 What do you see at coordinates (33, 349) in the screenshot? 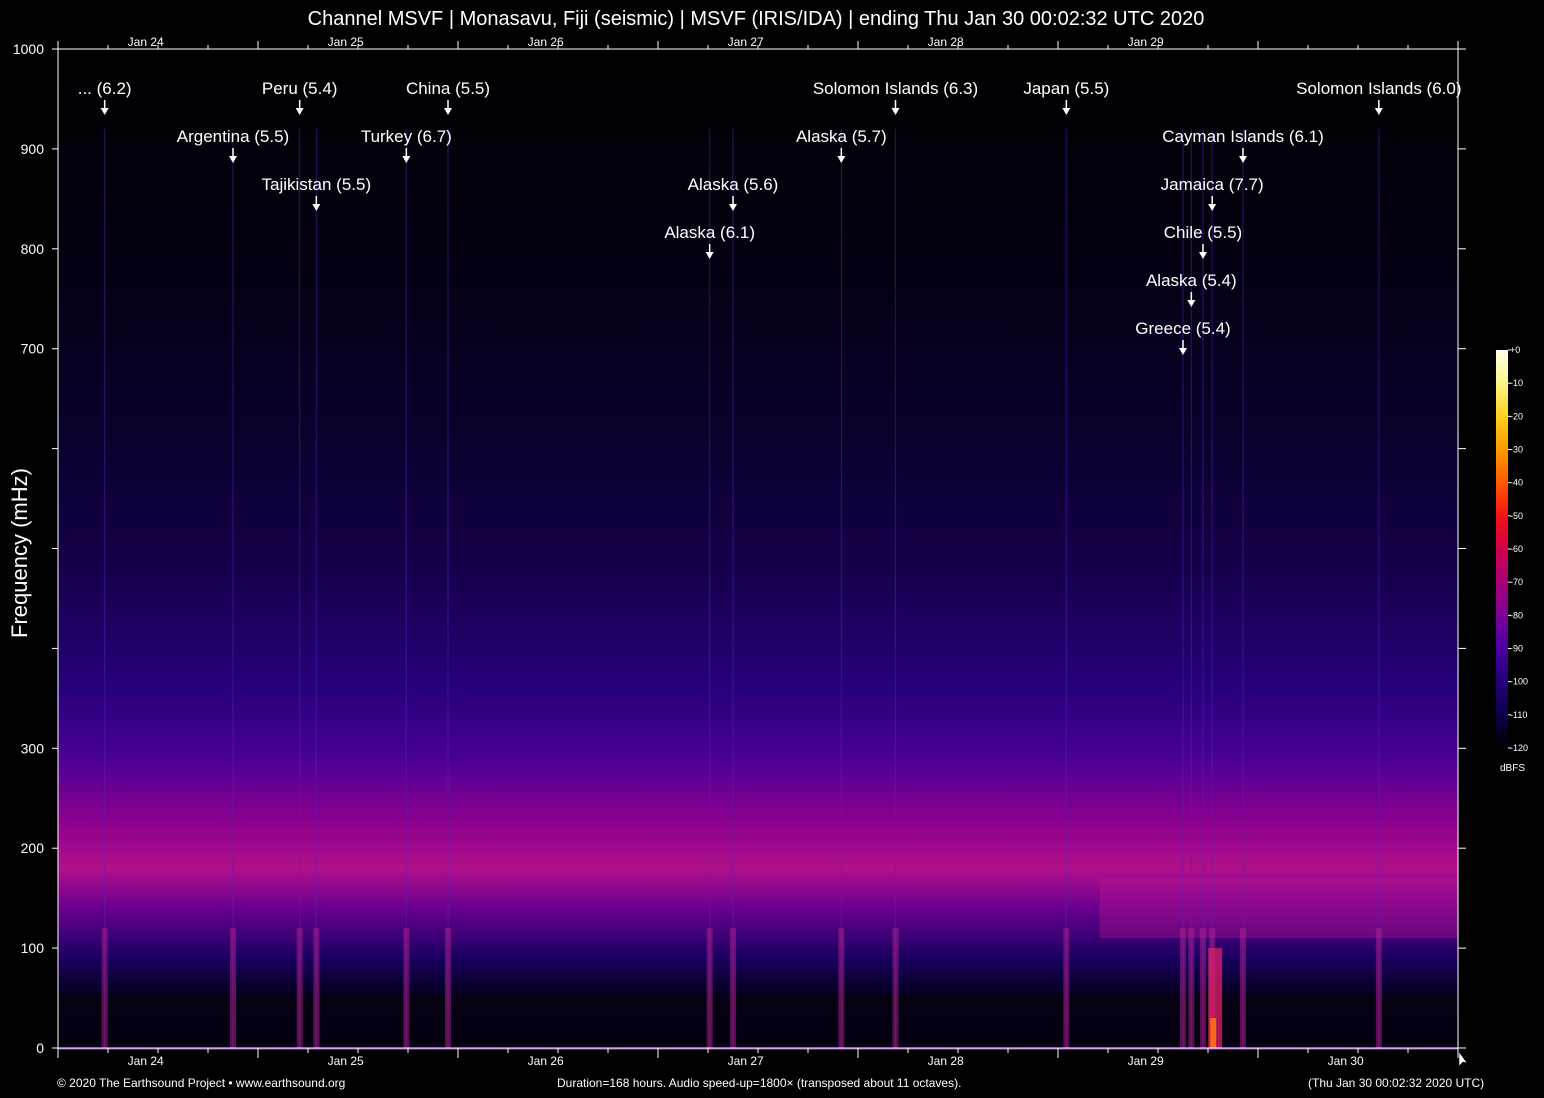
I see `y-tick-label: 700` at bounding box center [33, 349].